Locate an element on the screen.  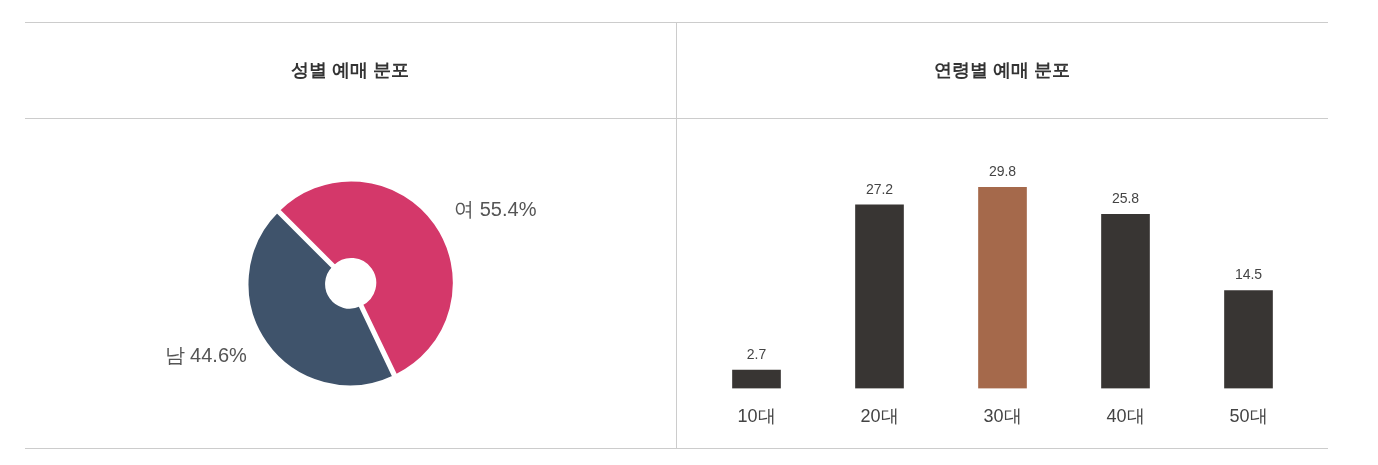
data-label: 2.7 is located at coordinates (756, 354).